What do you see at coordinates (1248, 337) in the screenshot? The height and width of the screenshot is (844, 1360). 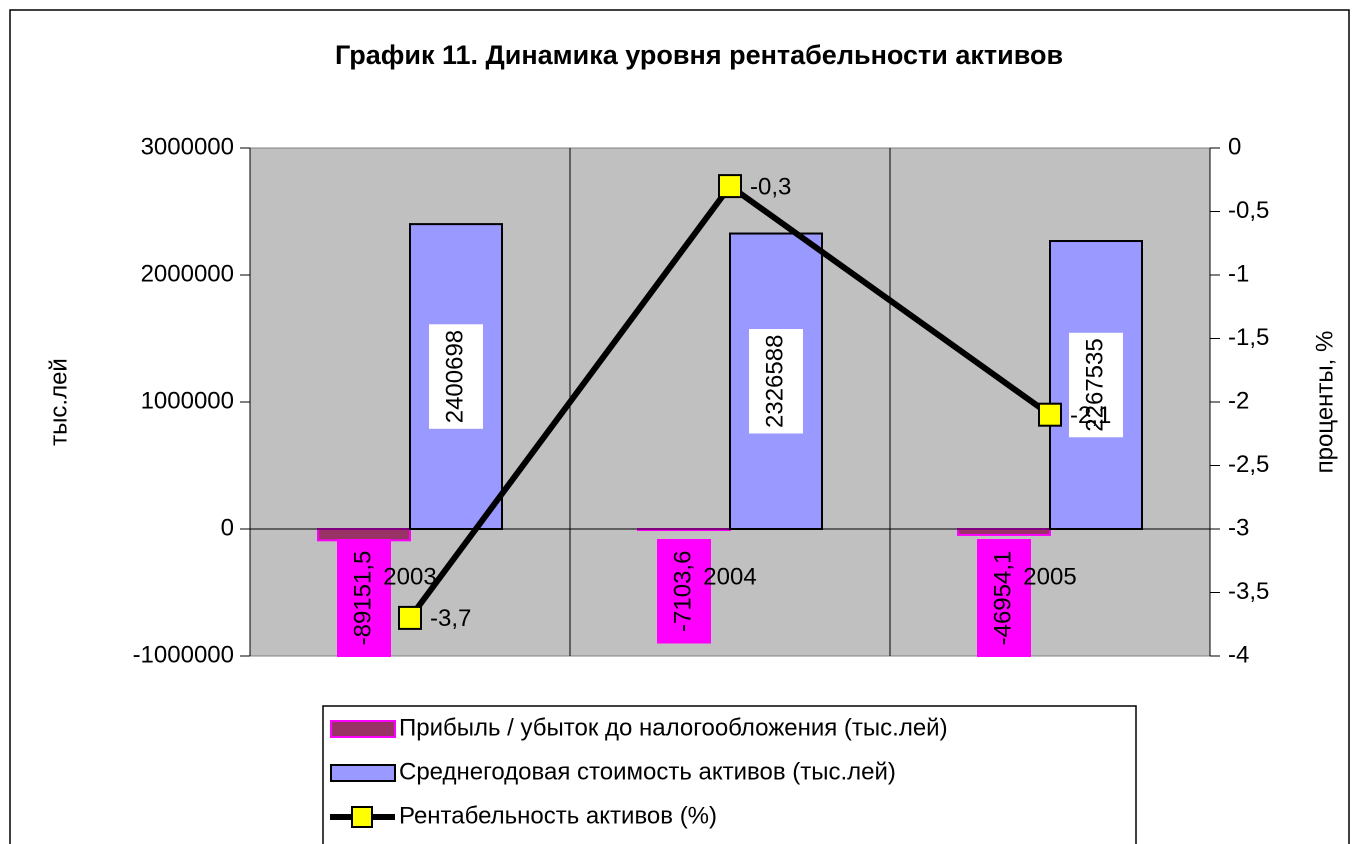 I see `y2-tick-label: -1,5` at bounding box center [1248, 337].